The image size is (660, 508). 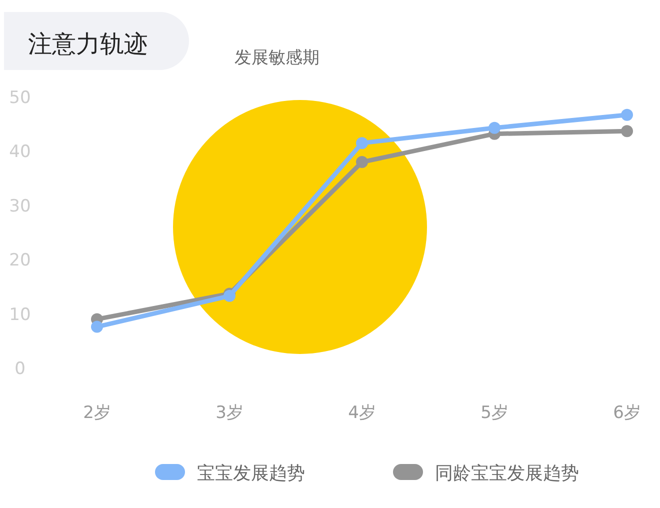 I want to click on text: 发展敏感期, so click(x=277, y=58).